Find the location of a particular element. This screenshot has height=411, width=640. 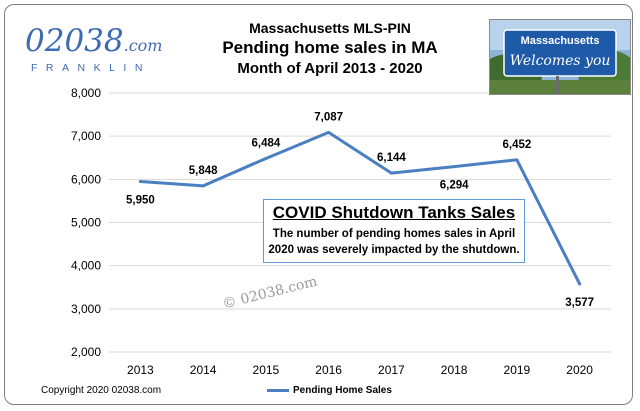

y-tick-label: 6,000 is located at coordinates (86, 179).